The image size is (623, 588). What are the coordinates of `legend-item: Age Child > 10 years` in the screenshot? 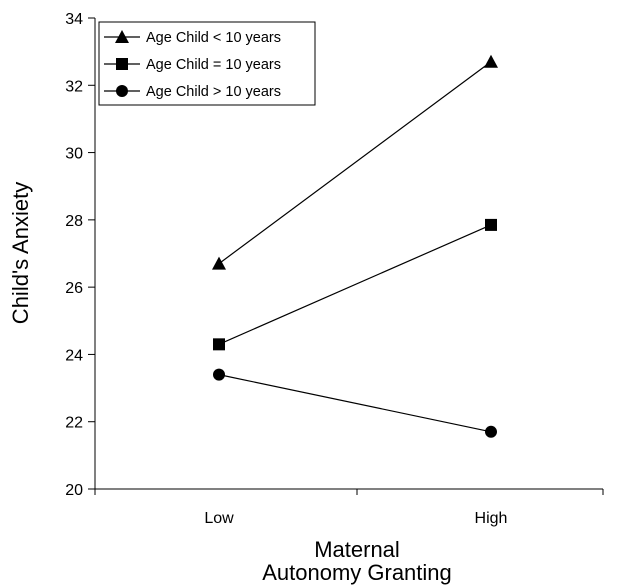 It's located at (192, 92).